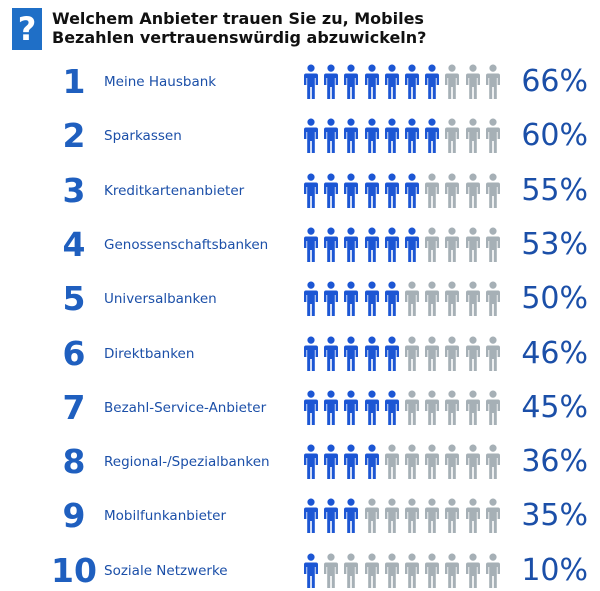 This screenshot has height=591, width=600. Describe the element at coordinates (160, 82) in the screenshot. I see `category-label: Meine Hausbank` at that location.